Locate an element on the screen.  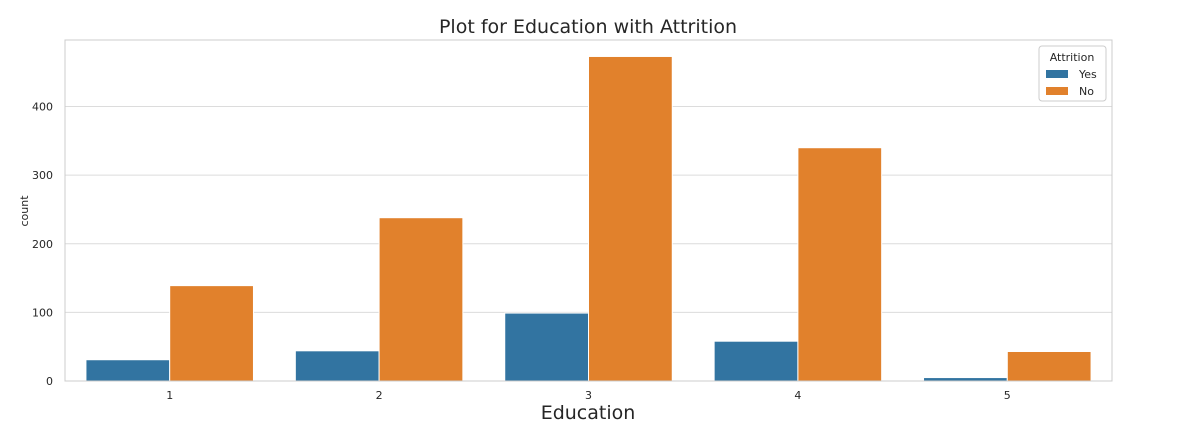
x-tick-label: 1 is located at coordinates (169, 395).